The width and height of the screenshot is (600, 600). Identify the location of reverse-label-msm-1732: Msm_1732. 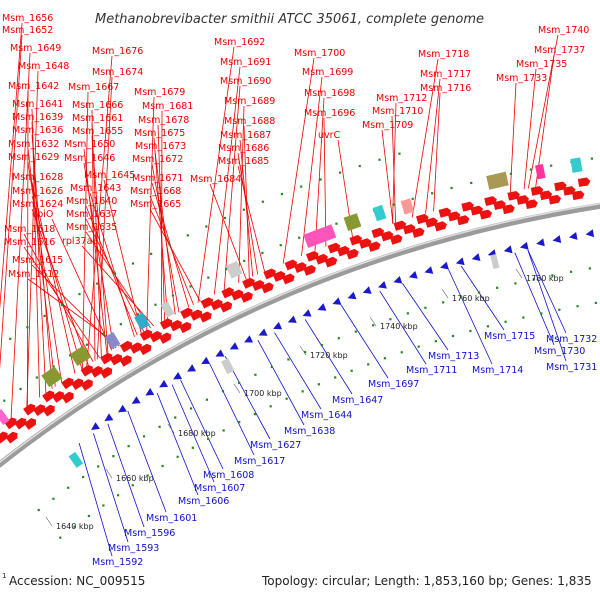
(571, 339).